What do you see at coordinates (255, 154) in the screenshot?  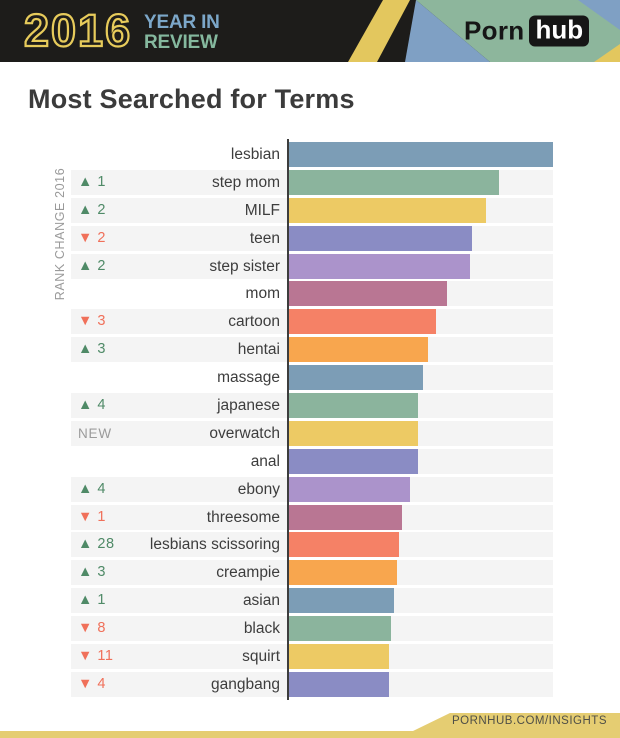 I see `term-label: lesbian` at bounding box center [255, 154].